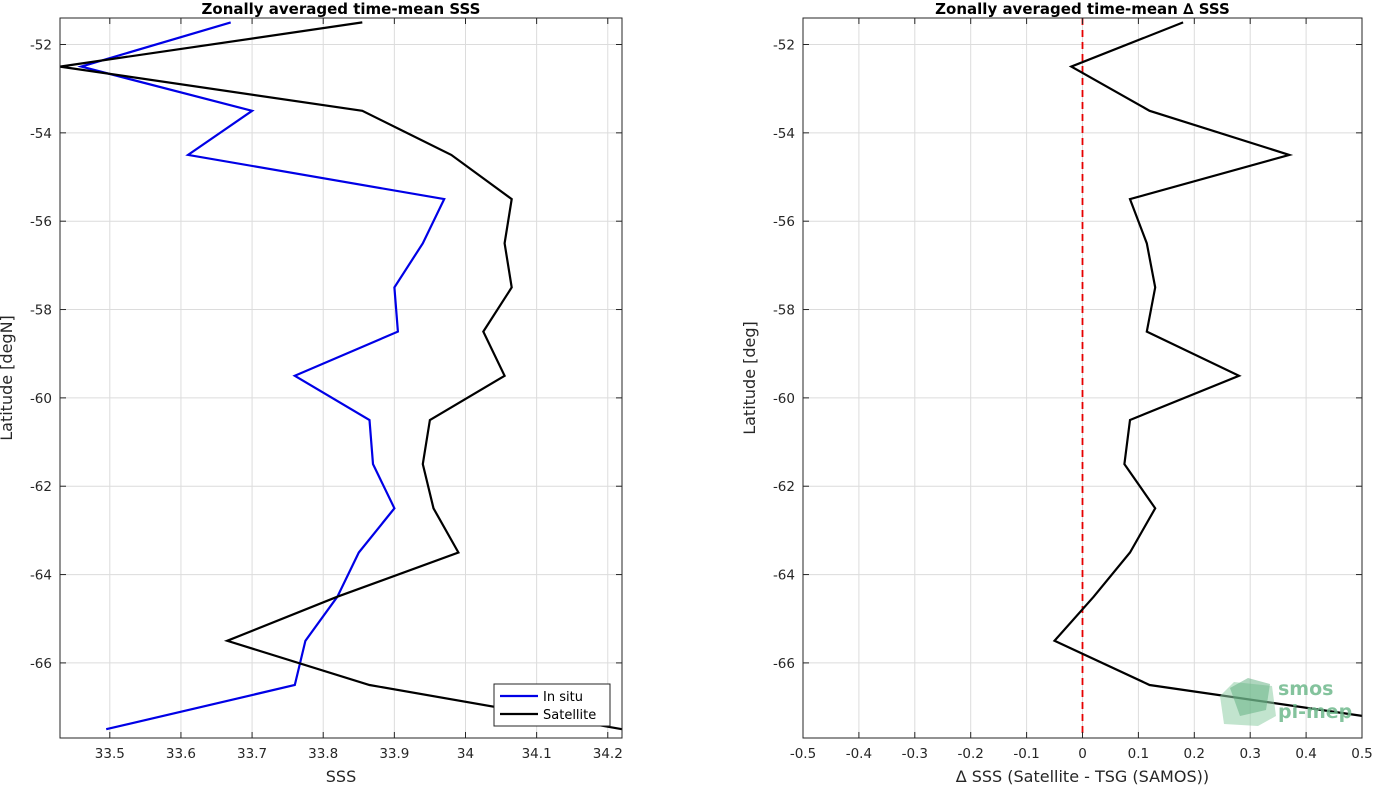 This screenshot has height=790, width=1376. Describe the element at coordinates (1082, 9) in the screenshot. I see `right-chart-title: Zonally averaged time-mean ∆ SSS` at that location.